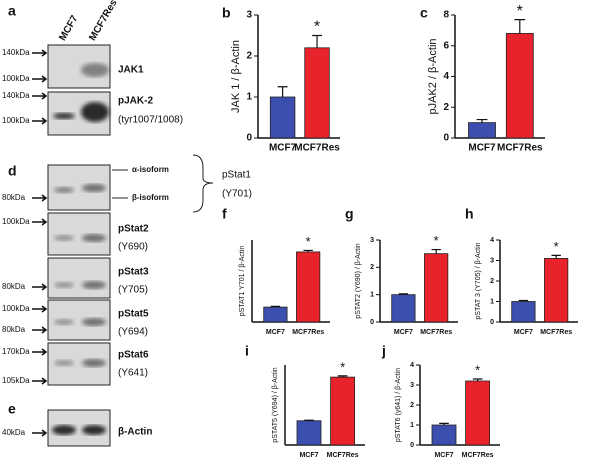 The width and height of the screenshot is (600, 472). I want to click on bracket, so click(203, 183).